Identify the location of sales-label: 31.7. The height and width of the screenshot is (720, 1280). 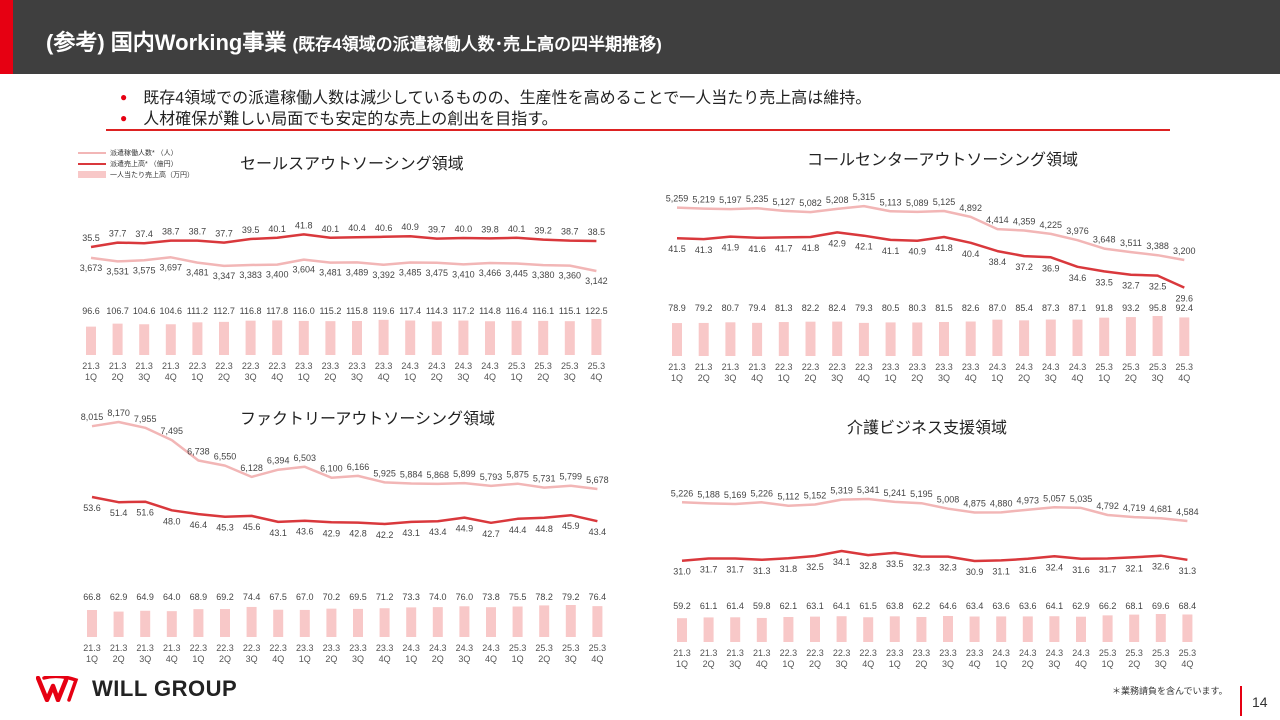
(735, 570).